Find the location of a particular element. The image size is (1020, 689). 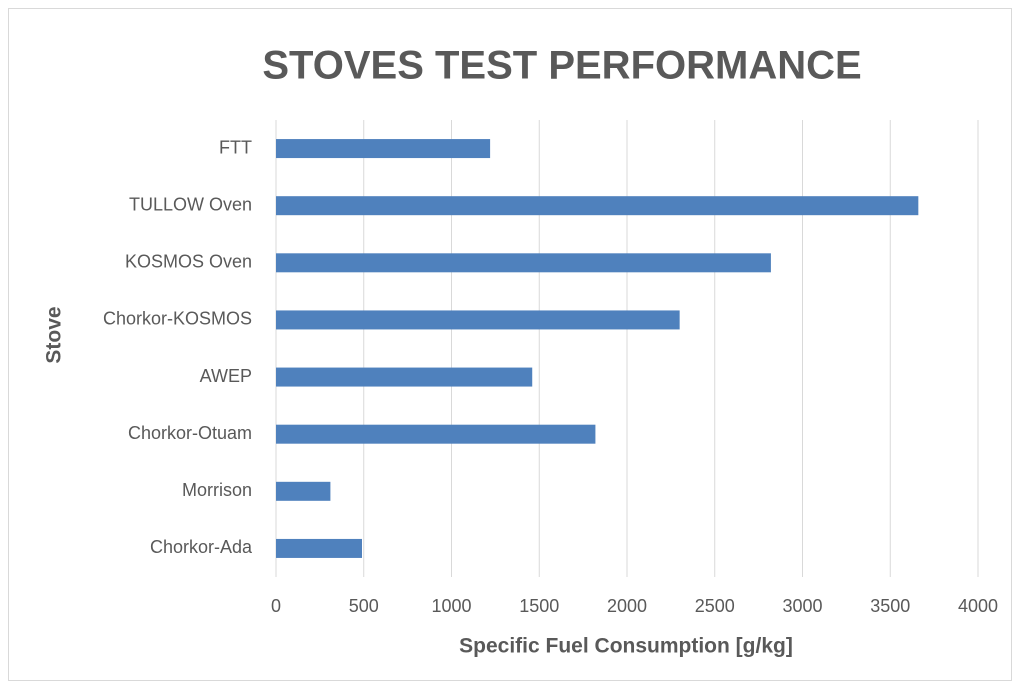

y-tick-label: KOSMOS Oven is located at coordinates (188, 262).